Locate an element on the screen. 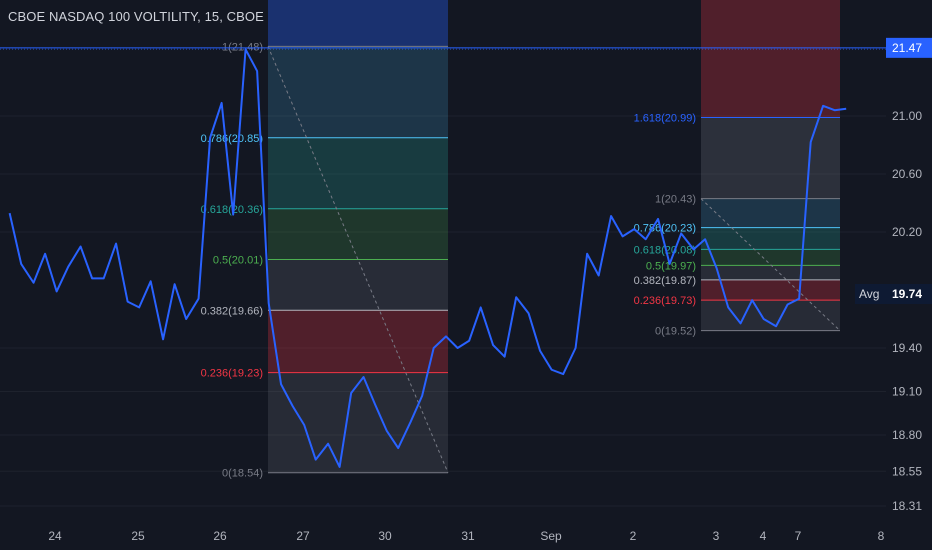 This screenshot has width=932, height=550. last-price-badge is located at coordinates (909, 47).